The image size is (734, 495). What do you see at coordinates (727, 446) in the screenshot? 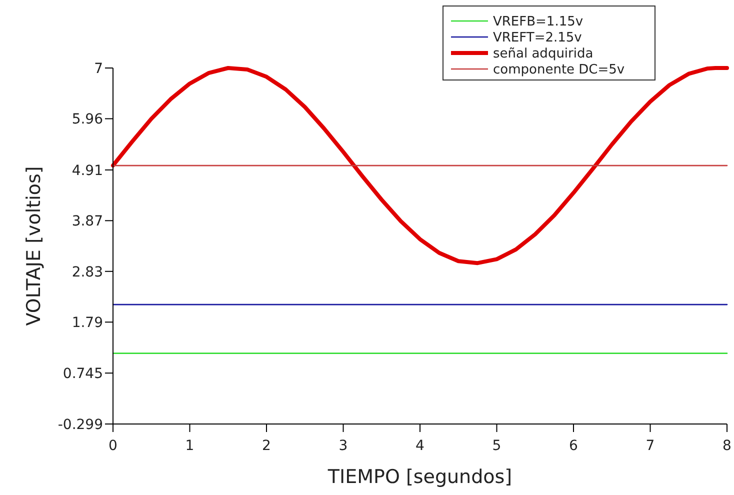
I see `x-tick-label: 8` at bounding box center [727, 446].